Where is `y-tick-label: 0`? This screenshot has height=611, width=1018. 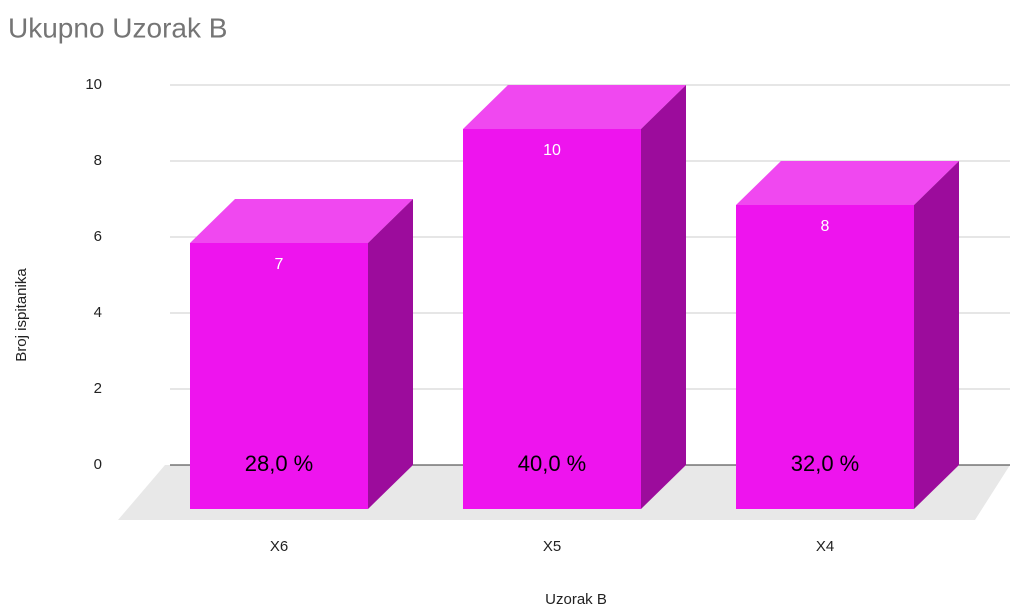 y-tick-label: 0 is located at coordinates (98, 464).